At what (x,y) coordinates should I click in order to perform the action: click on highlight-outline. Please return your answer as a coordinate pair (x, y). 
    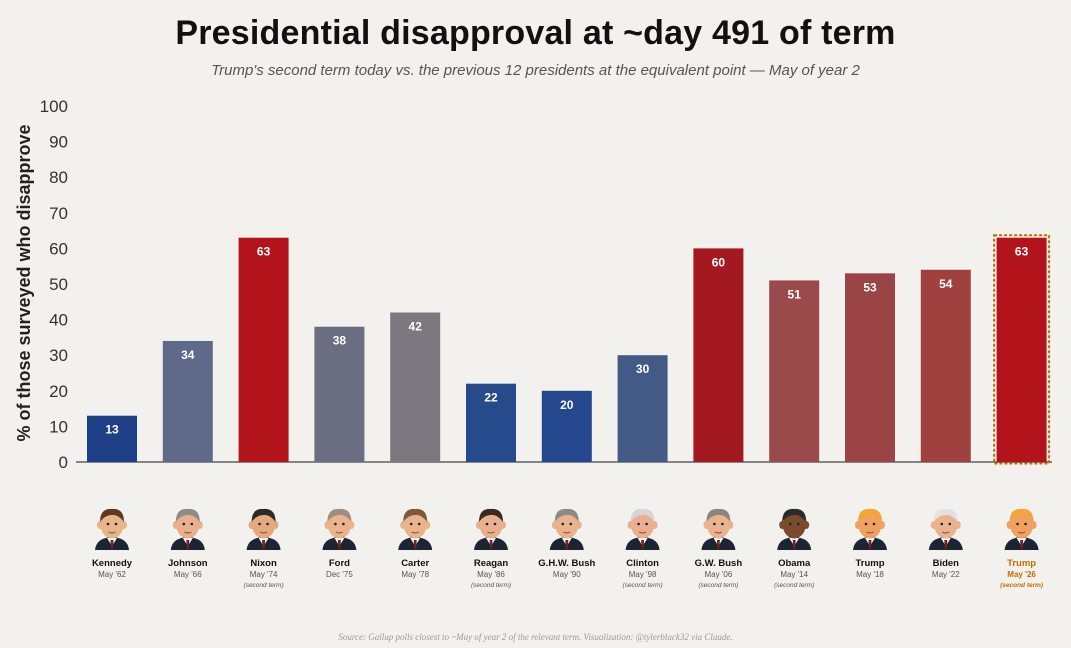
    Looking at the image, I should click on (1022, 349).